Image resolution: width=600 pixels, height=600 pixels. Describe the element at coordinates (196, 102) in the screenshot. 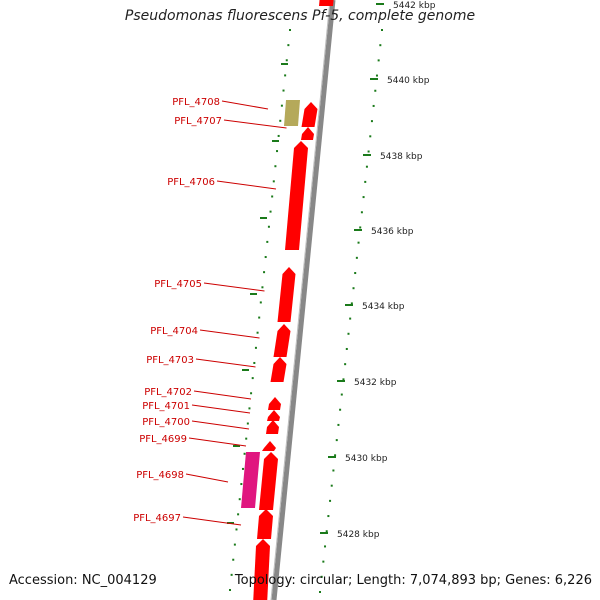

I see `gene-label: PFL_4708` at that location.